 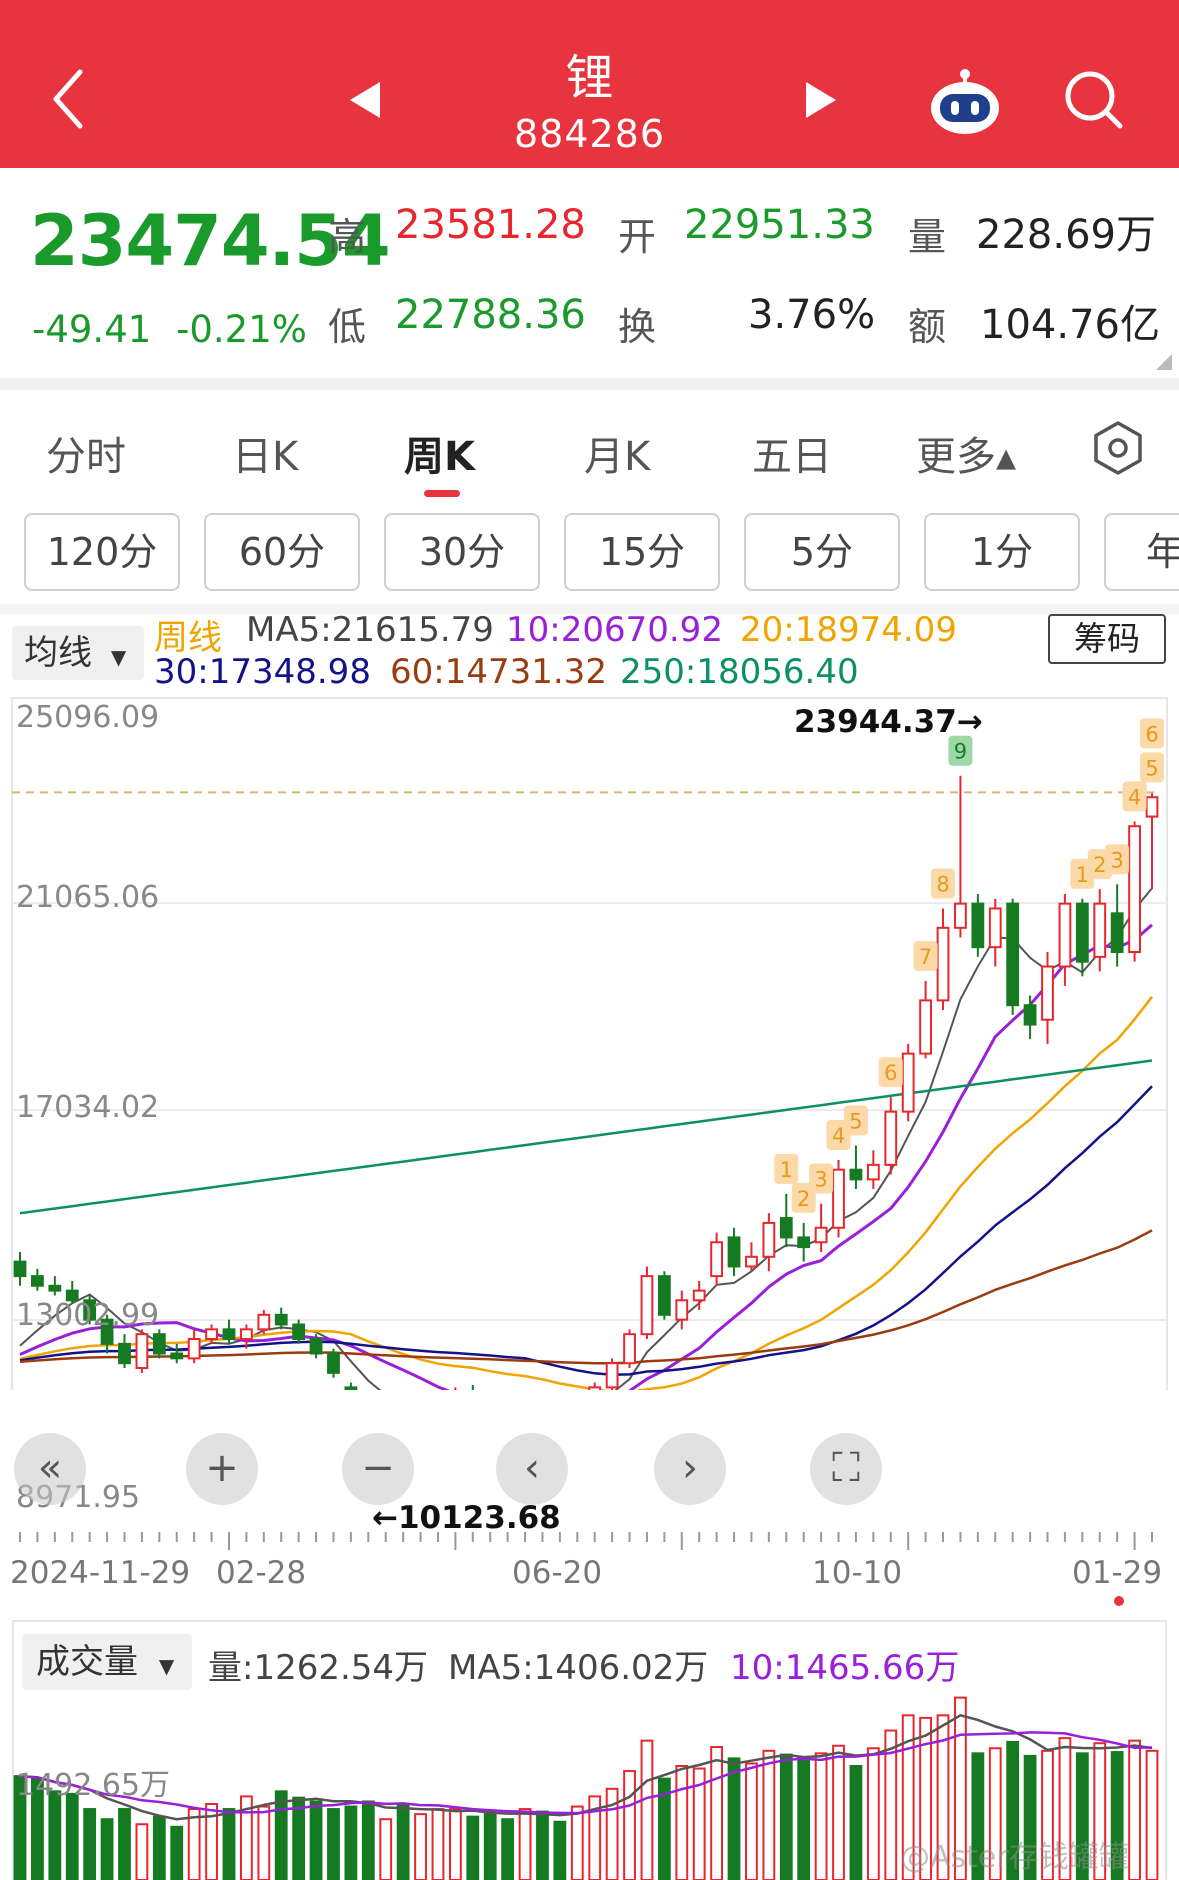 I want to click on minute-btn-5: 5分, so click(x=822, y=552).